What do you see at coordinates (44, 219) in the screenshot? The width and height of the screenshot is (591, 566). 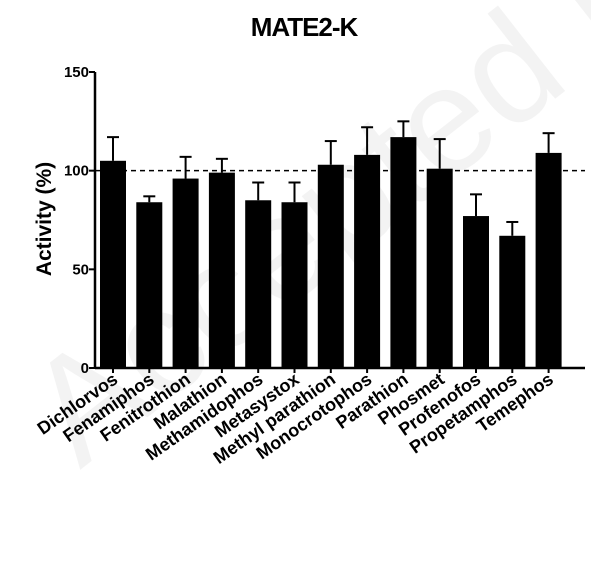 I see `y-axis-label: Activity (%)` at bounding box center [44, 219].